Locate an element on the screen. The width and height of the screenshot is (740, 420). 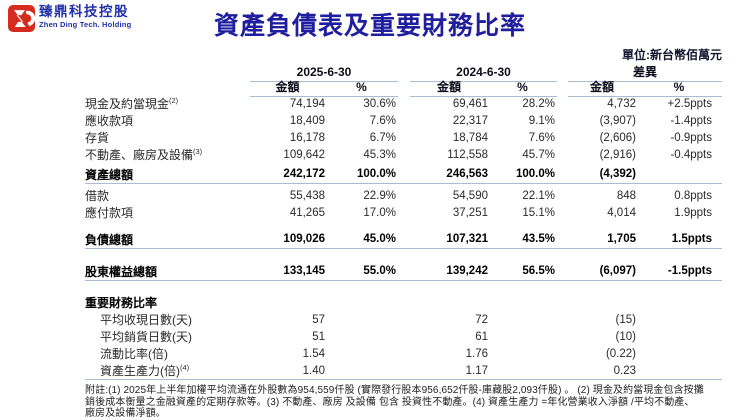
table-row: 應收款項 18,409 7.6% 22,317 9.1% (3,907) -1.4ppts is located at coordinates (403, 120).